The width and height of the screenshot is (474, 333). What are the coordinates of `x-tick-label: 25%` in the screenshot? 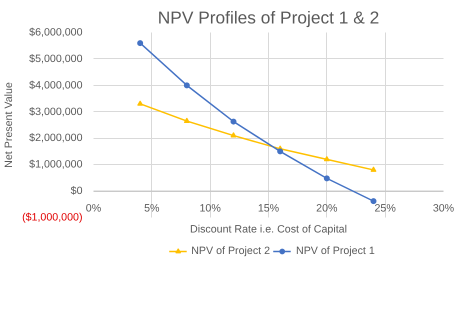 It's located at (385, 208).